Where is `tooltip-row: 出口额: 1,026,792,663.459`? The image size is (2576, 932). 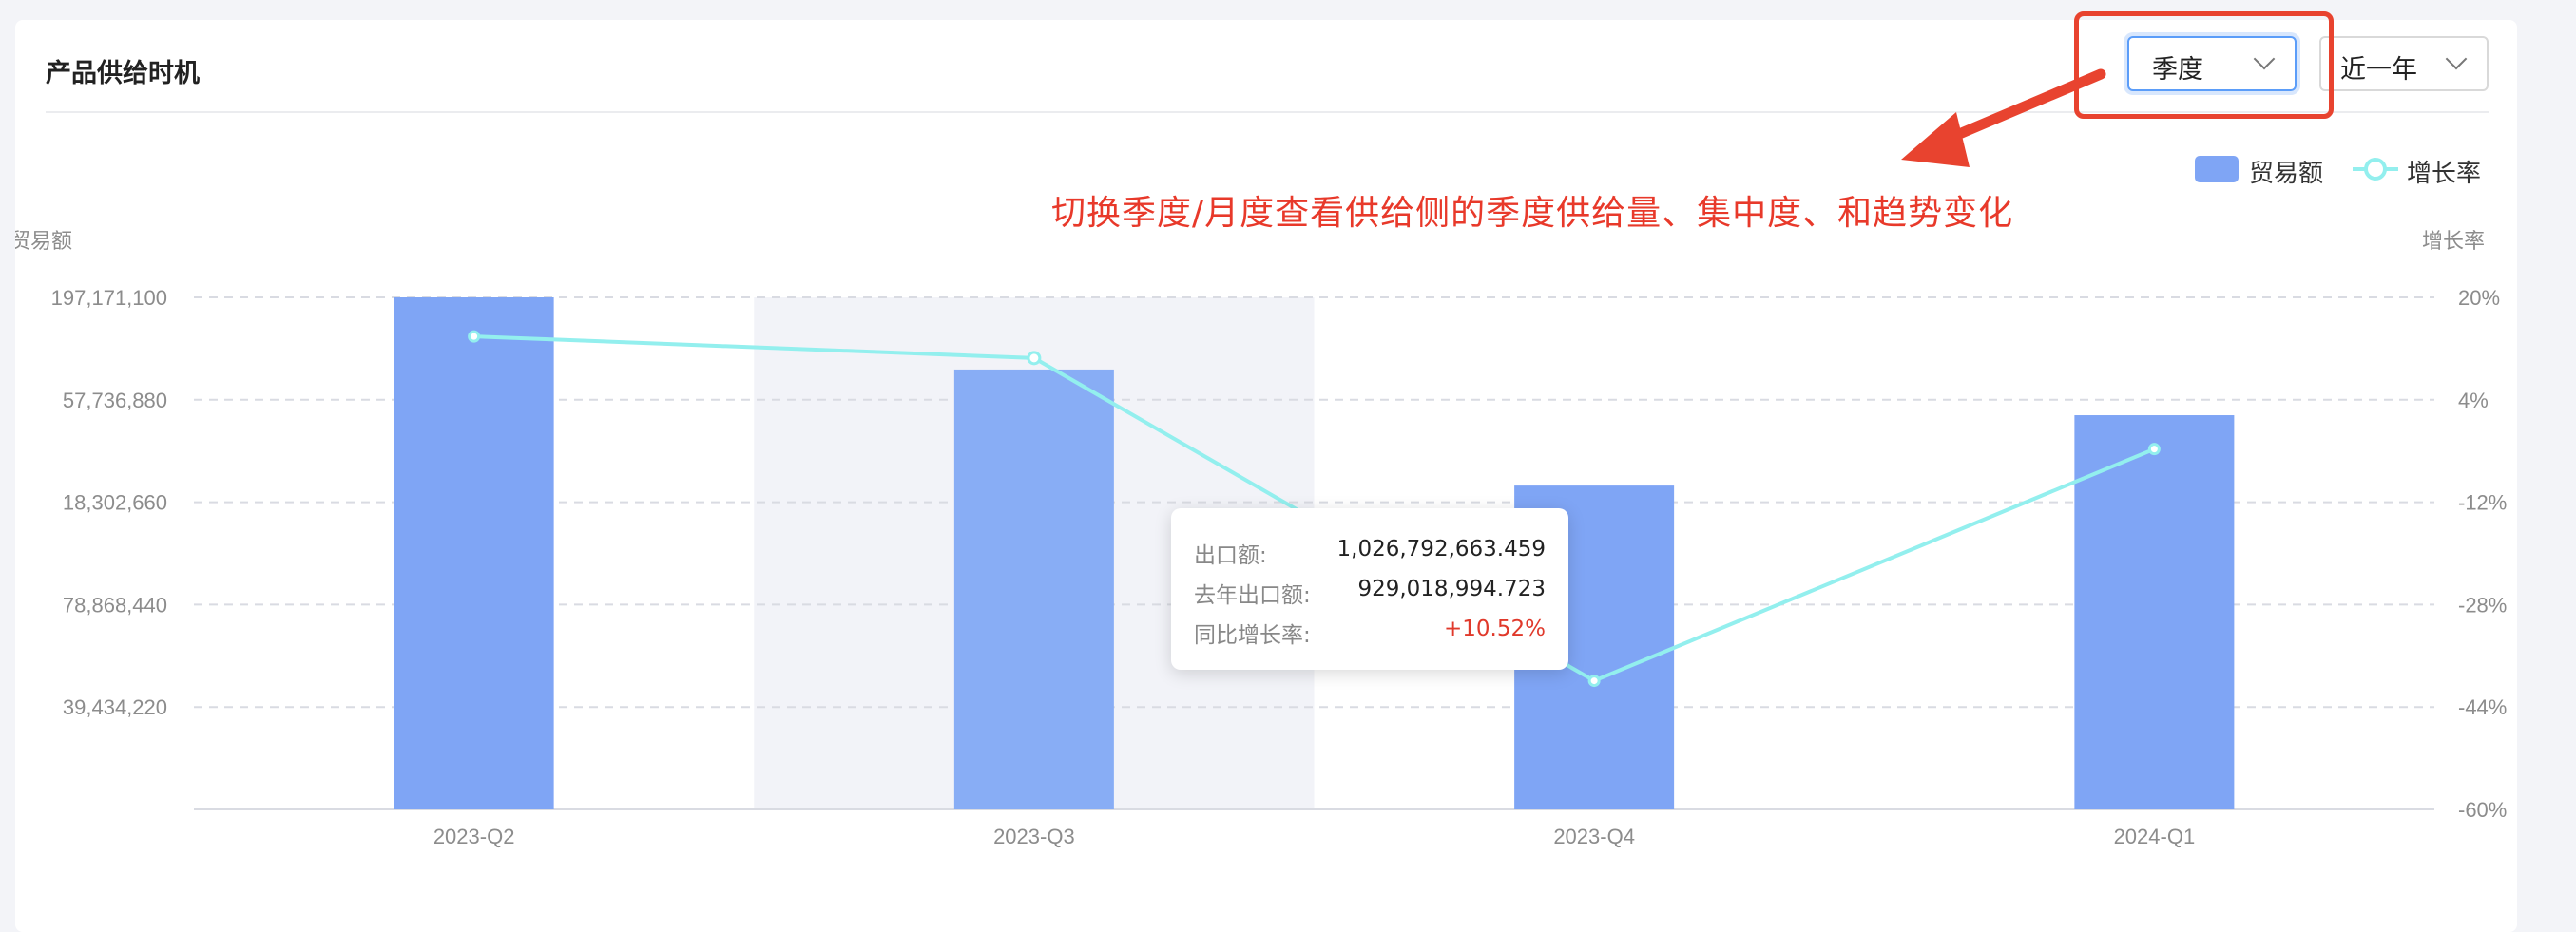
tooltip-row: 出口额: 1,026,792,663.459 is located at coordinates (1370, 553).